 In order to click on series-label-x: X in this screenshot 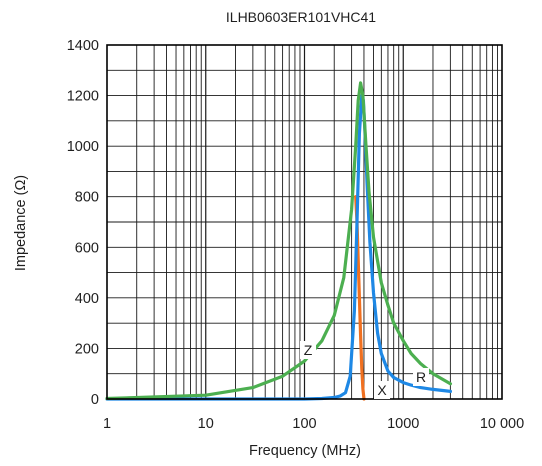, I will do `click(382, 390)`.